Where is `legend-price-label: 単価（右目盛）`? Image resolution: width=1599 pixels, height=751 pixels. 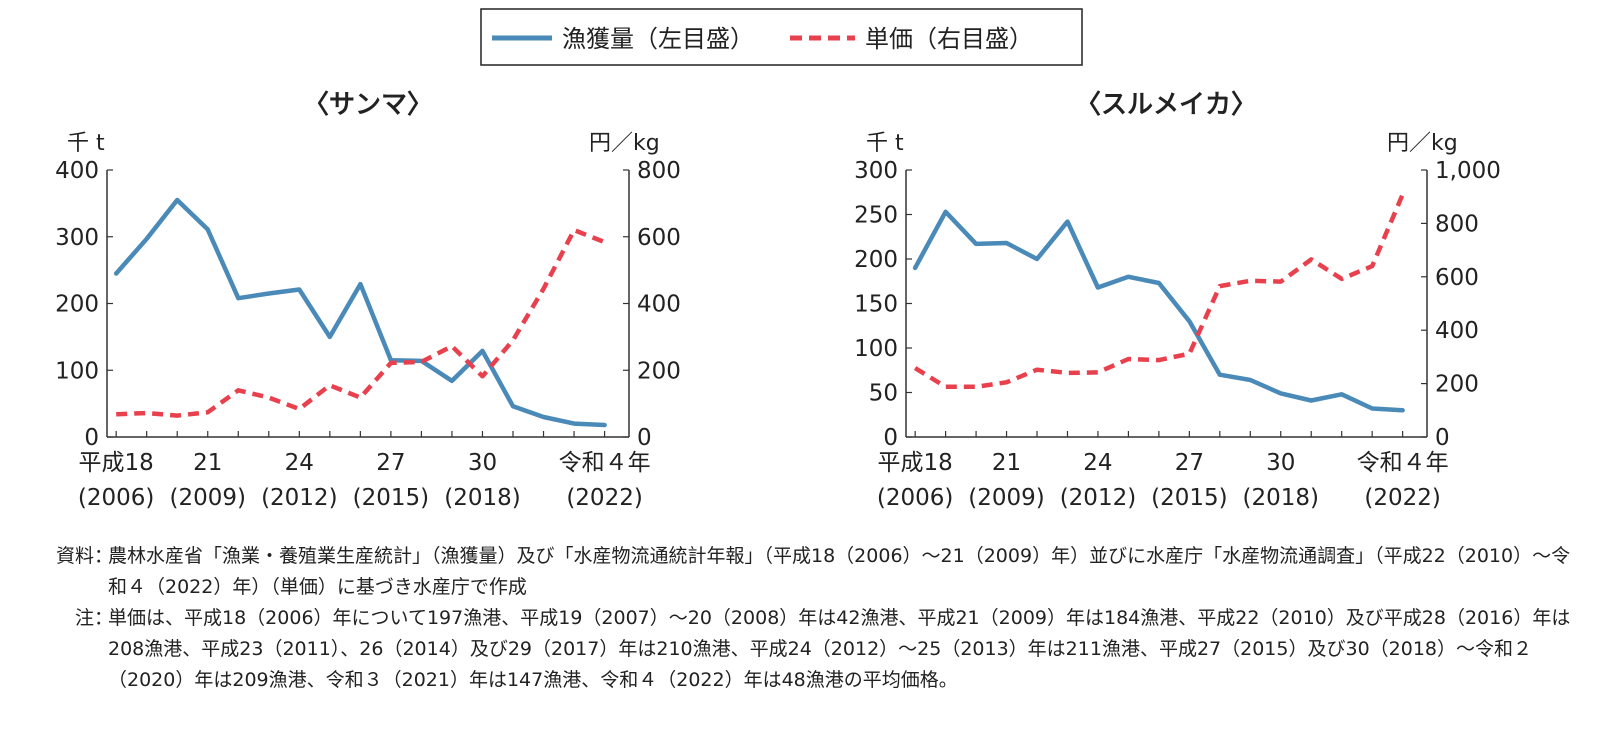
legend-price-label: 単価（右目盛） is located at coordinates (949, 39).